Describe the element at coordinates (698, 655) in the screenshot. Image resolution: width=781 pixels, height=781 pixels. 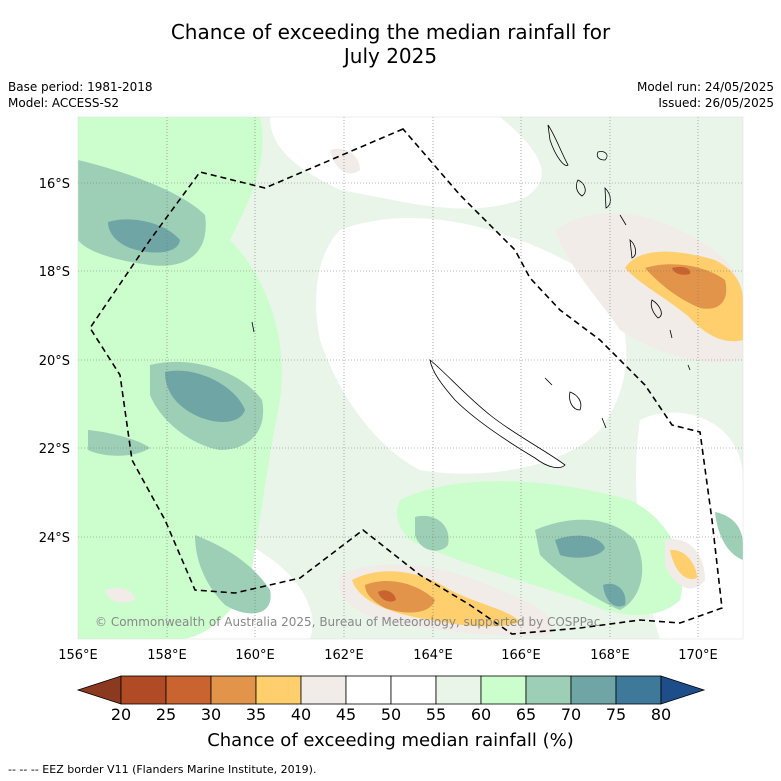
I see `lon-label-170e: 170°E` at that location.